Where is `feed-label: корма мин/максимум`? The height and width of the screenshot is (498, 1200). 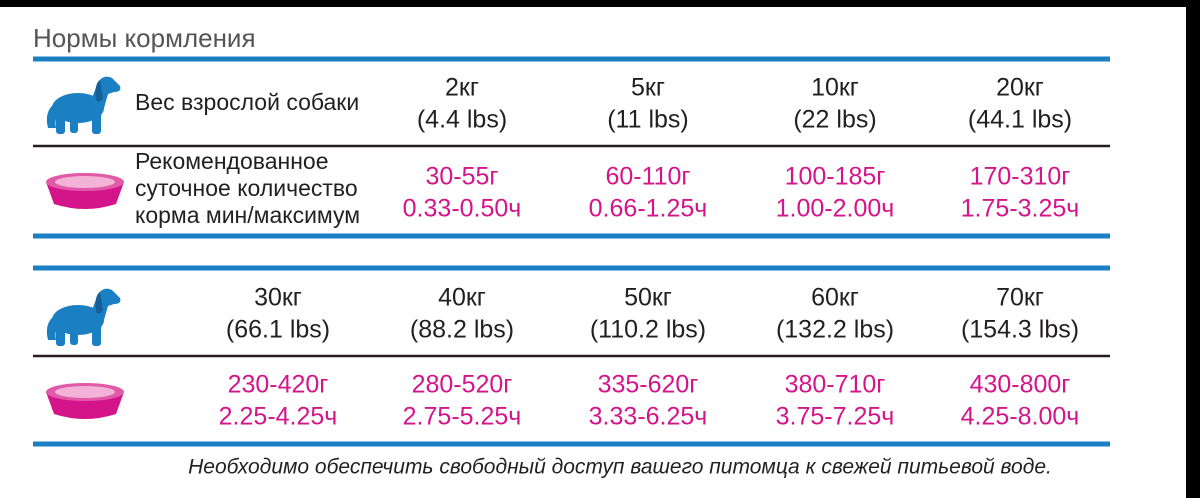 feed-label: корма мин/максимум is located at coordinates (247, 215).